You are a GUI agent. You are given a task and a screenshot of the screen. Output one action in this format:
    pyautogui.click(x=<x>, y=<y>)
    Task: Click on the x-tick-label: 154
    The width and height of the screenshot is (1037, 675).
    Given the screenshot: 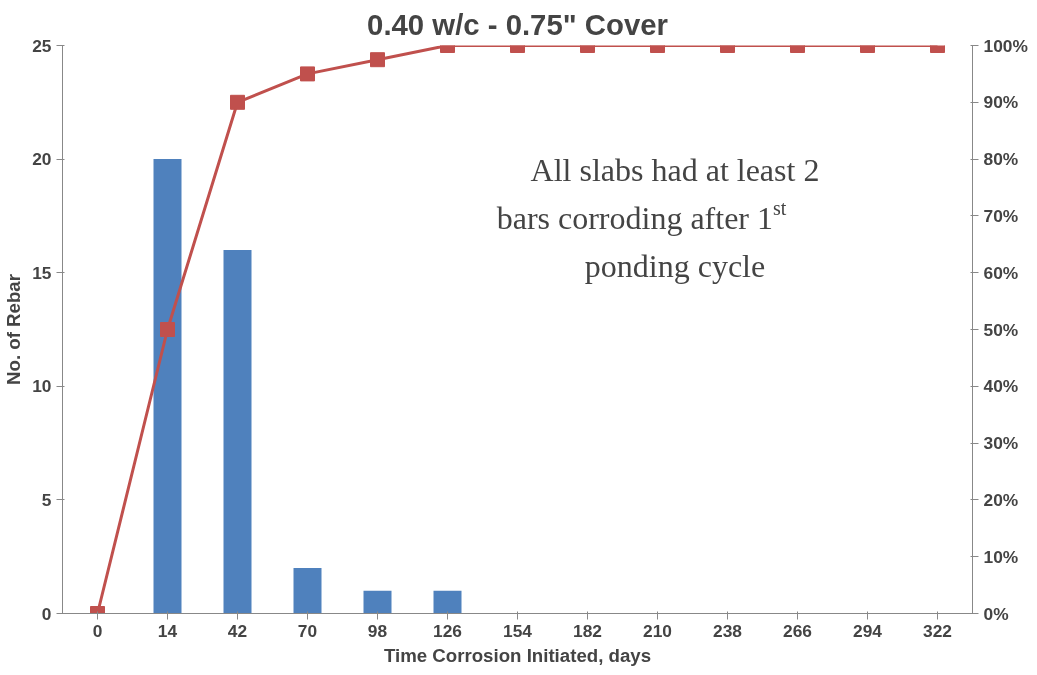 What is the action you would take?
    pyautogui.click(x=518, y=630)
    